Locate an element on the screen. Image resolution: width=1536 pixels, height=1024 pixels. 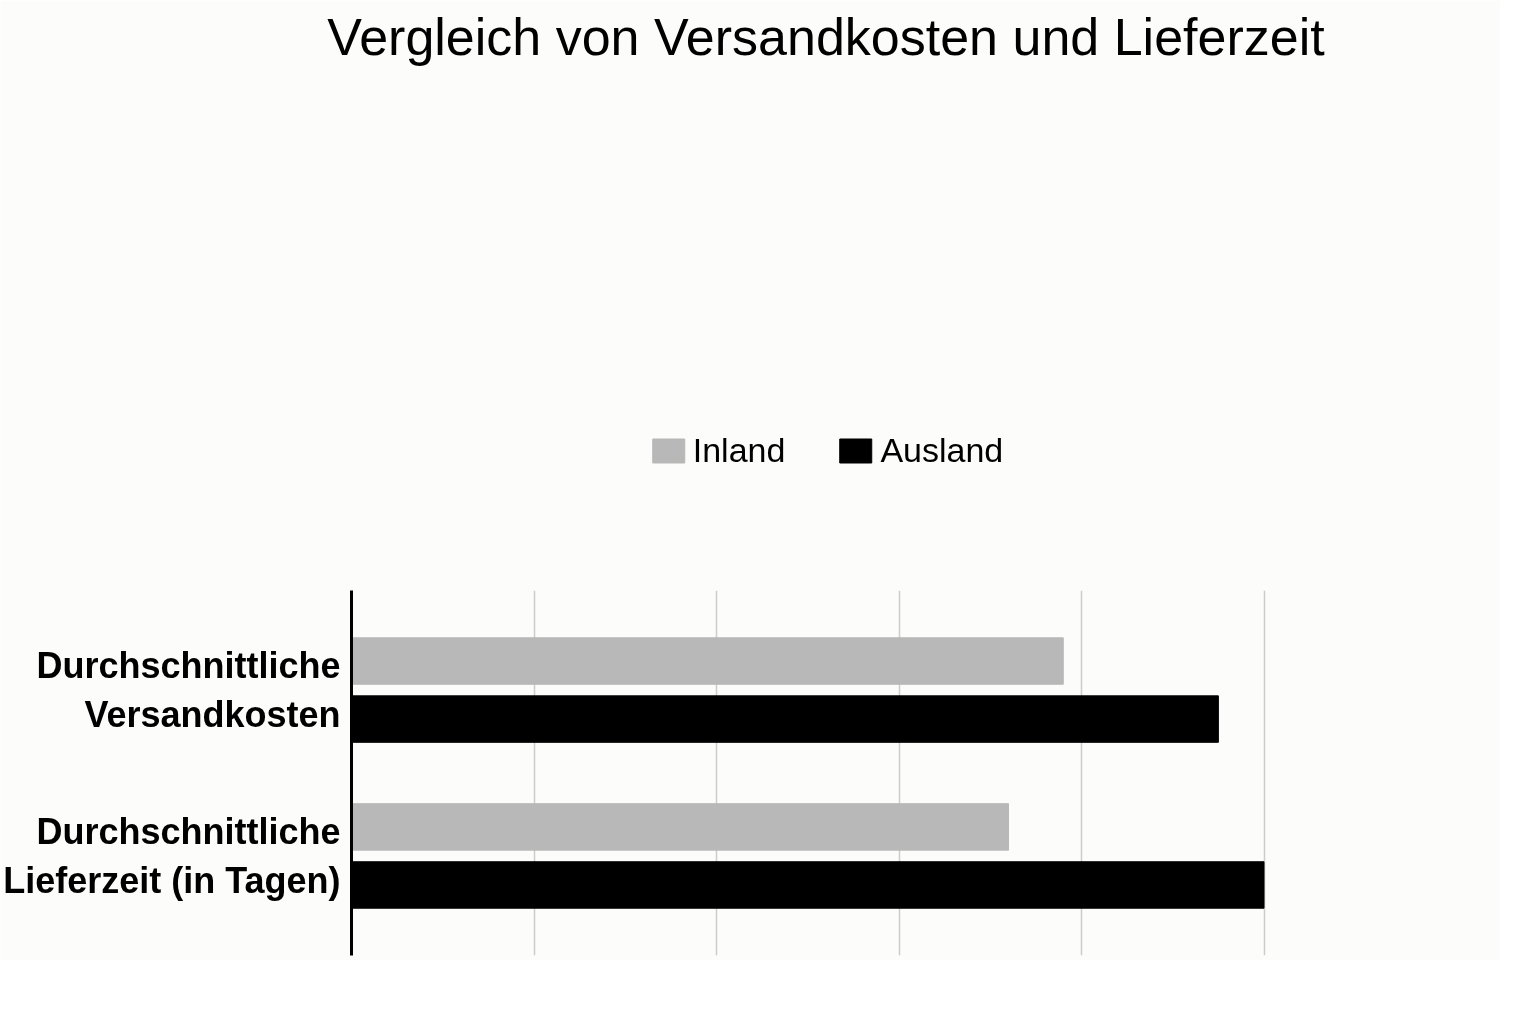
y-tick-label: Durchschnittliche Versandkosten is located at coordinates (188, 690).